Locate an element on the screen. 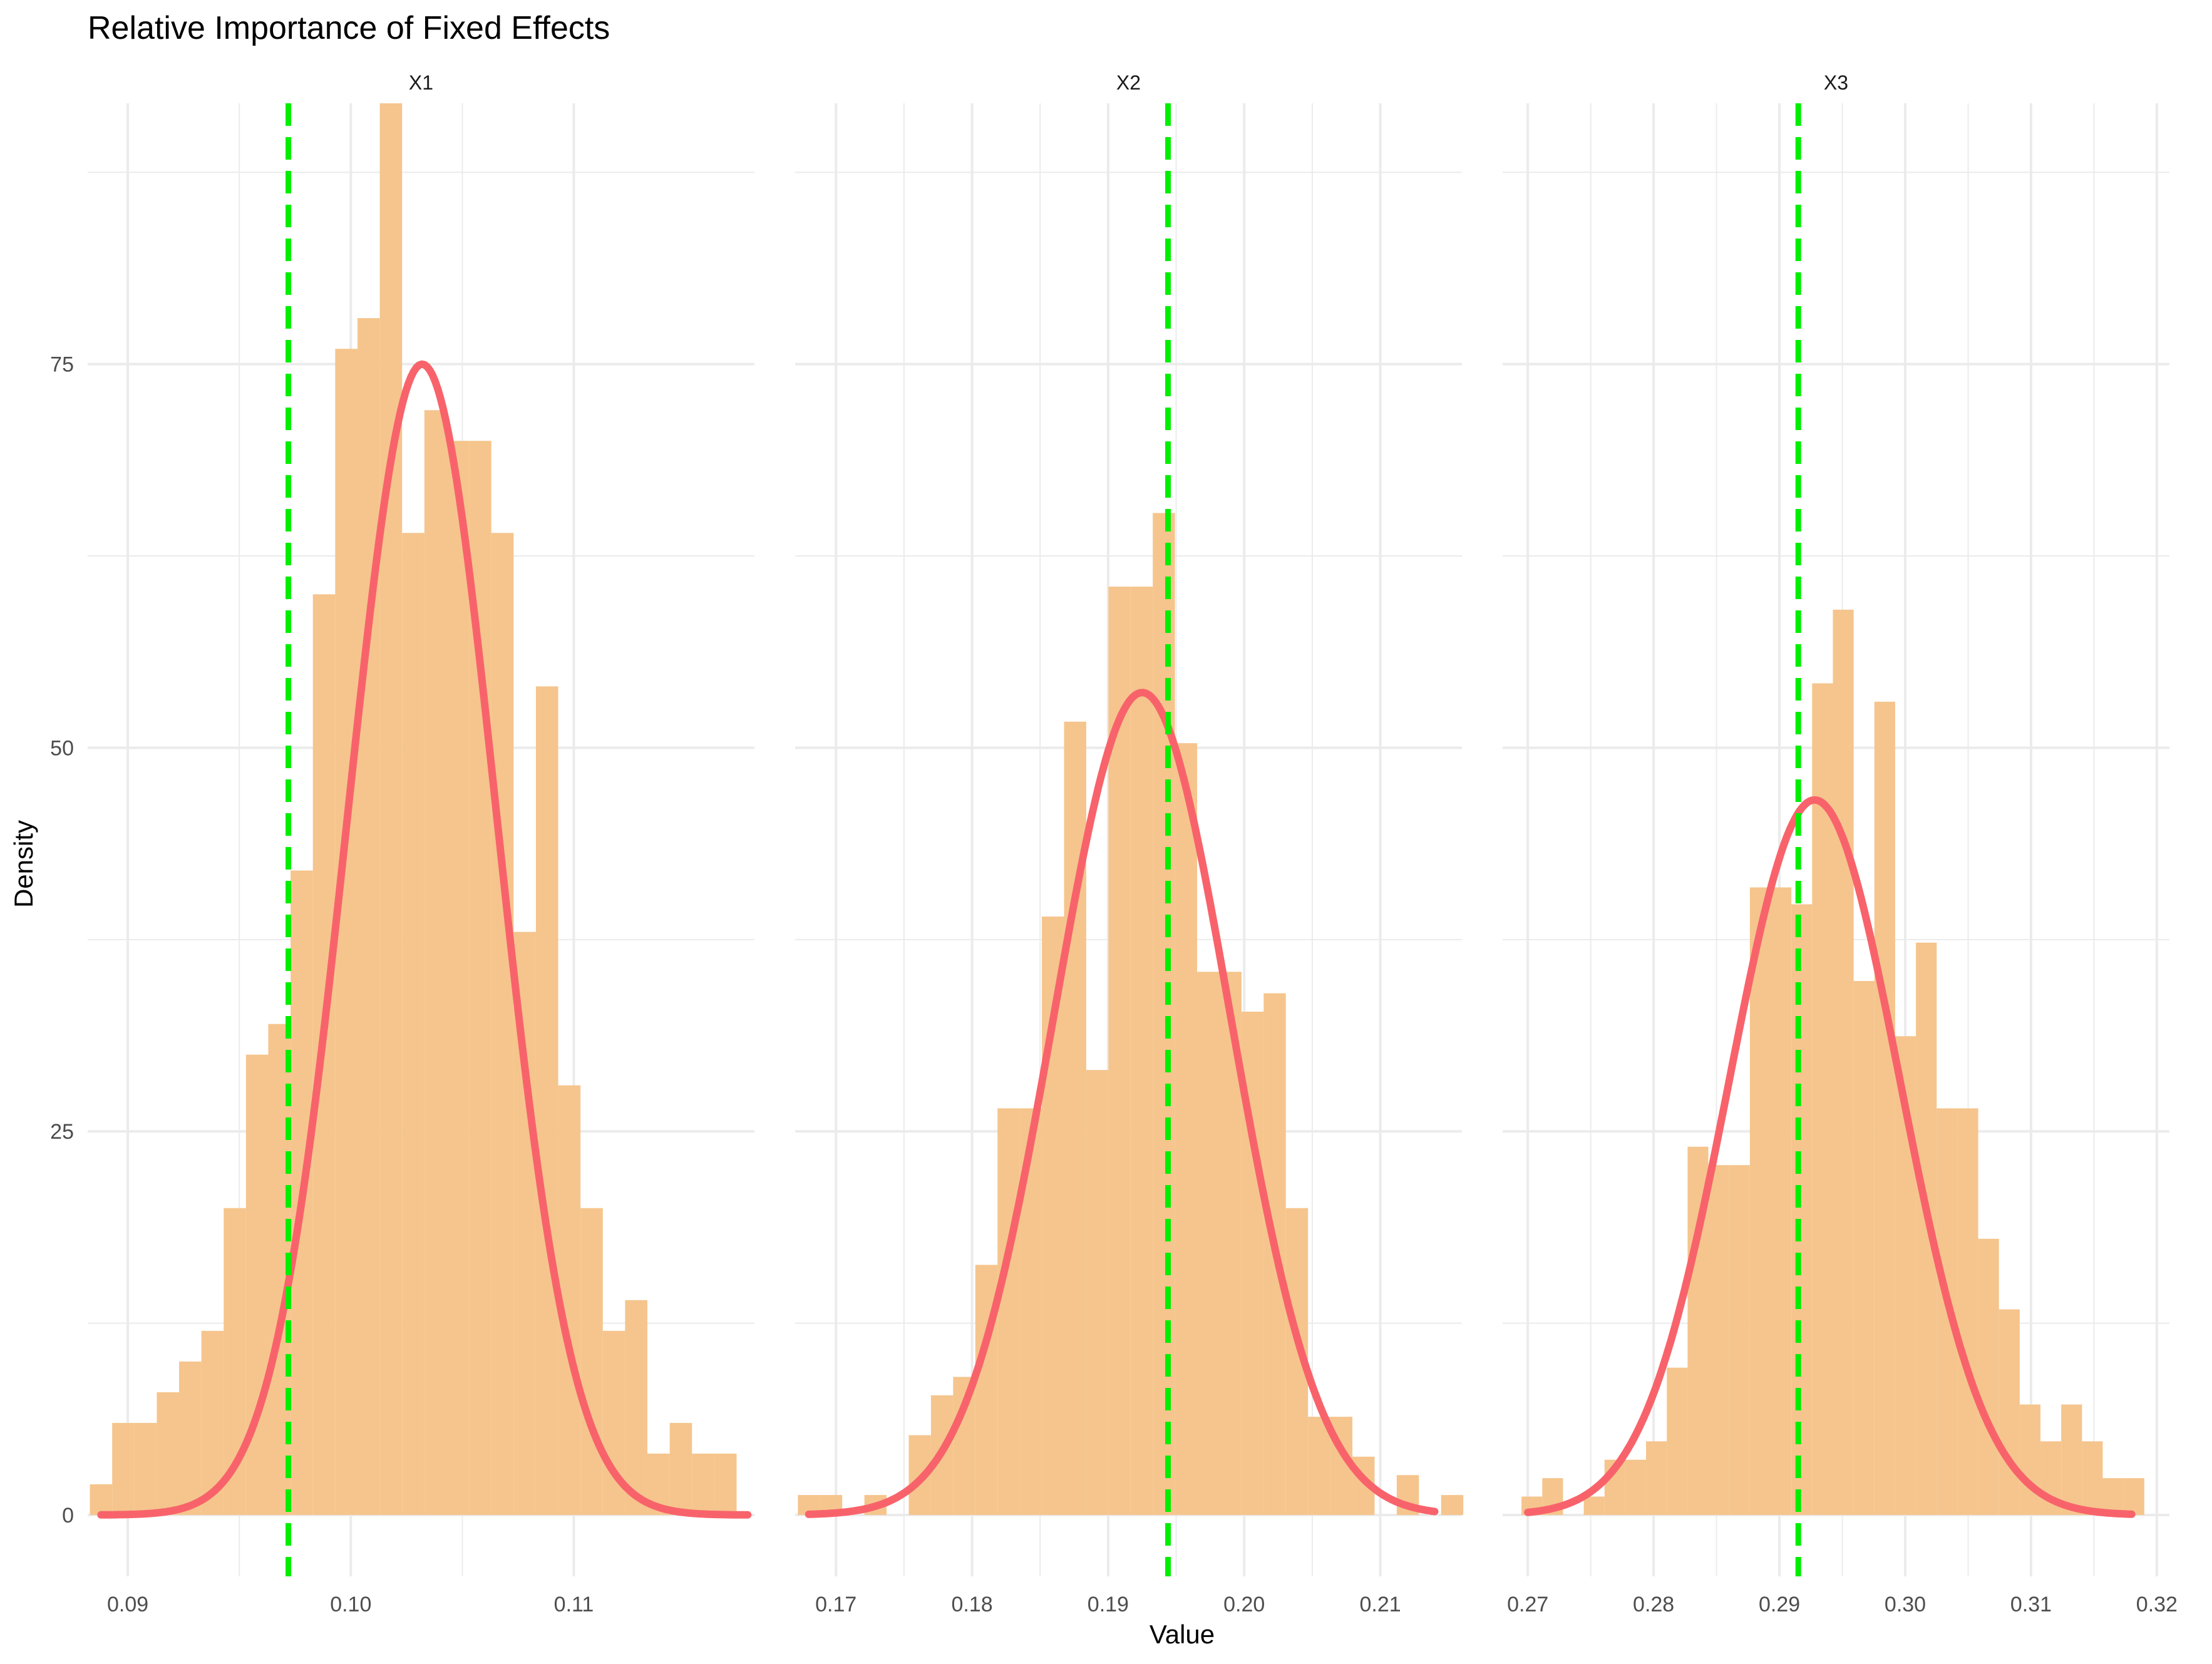  y-axis-ticks: 0 25 50 75 is located at coordinates (62, 940).